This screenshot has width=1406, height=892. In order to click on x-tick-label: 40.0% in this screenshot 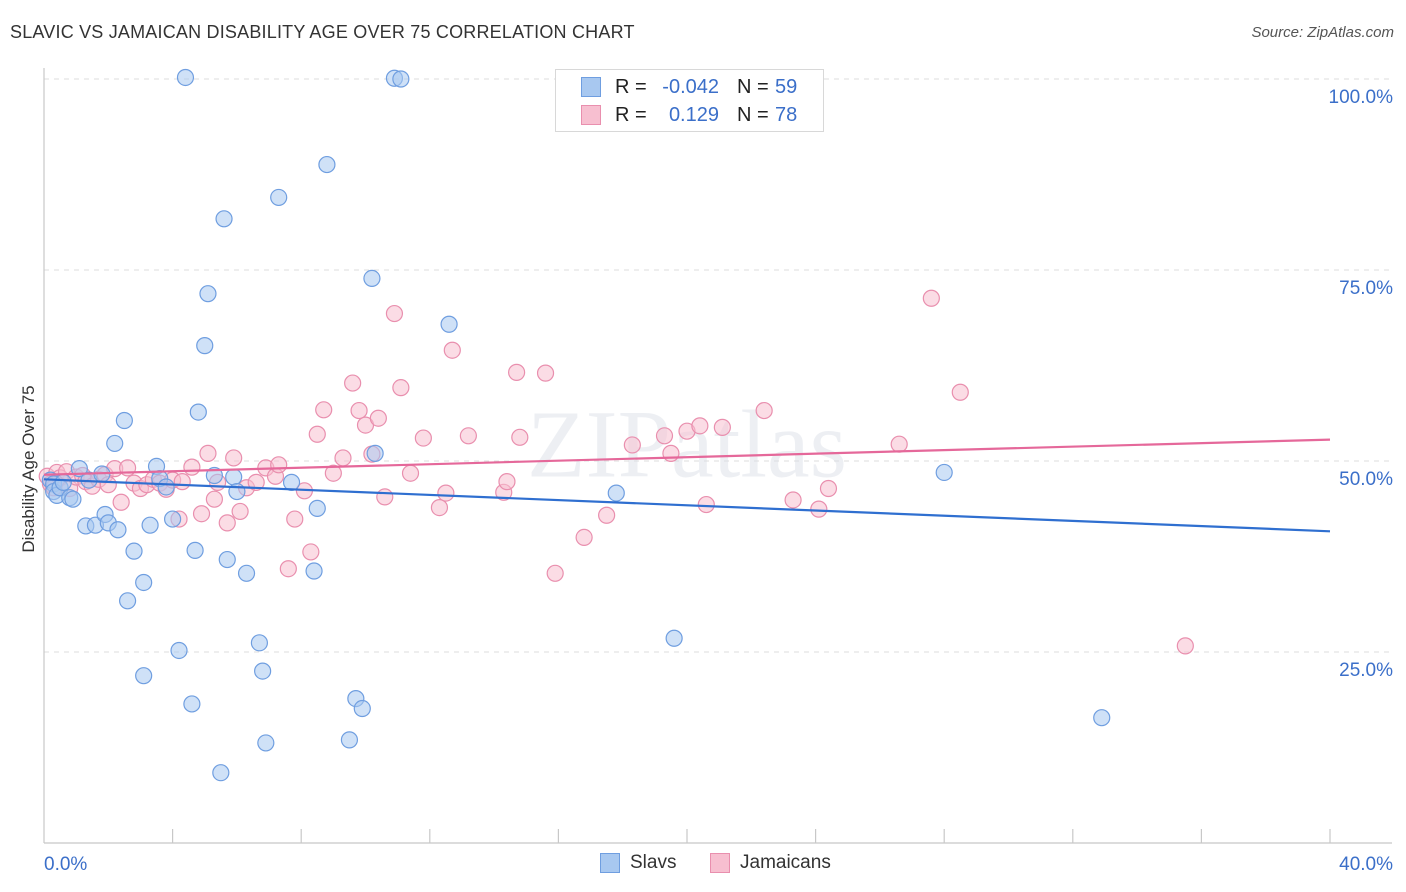, I will do `click(1366, 864)`.